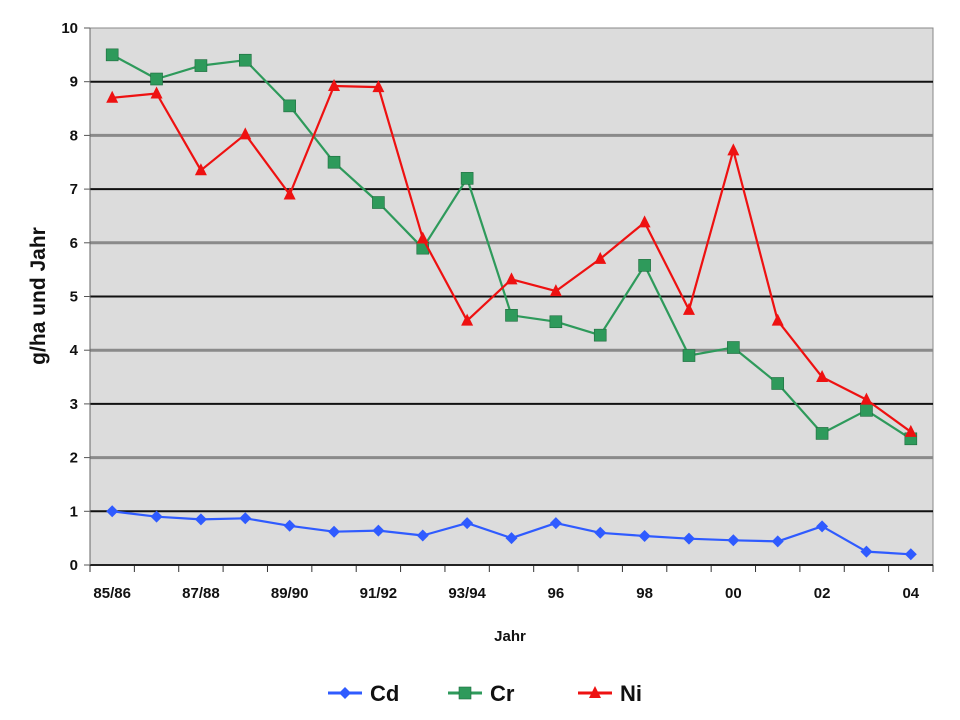  I want to click on x-tick-labels: 85/86 87/88 89/90 91/92 93/94 96 98 00 02 04, so click(506, 593).